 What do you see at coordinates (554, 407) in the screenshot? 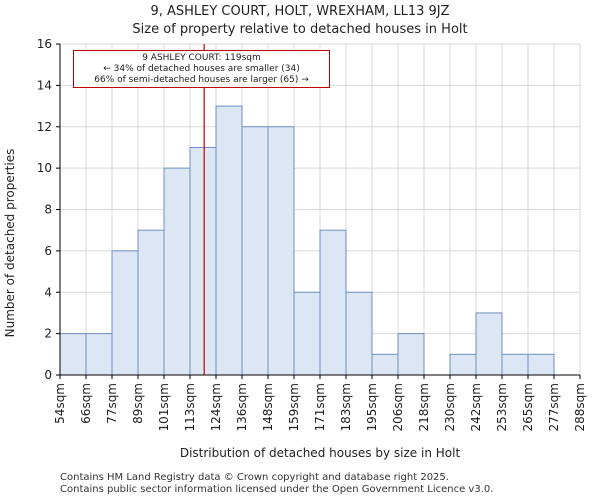
I see `x-tick-label: 277sqm` at bounding box center [554, 407].